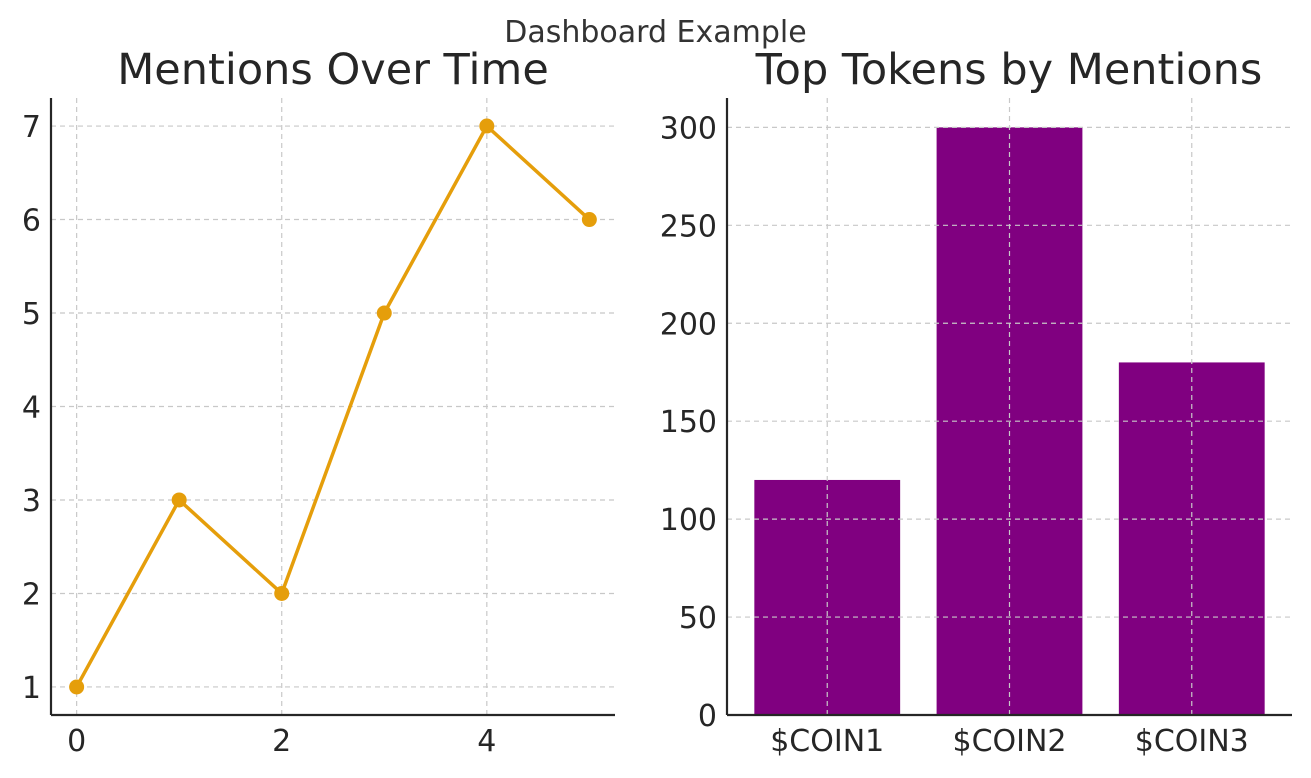 This screenshot has height=778, width=1311. I want to click on bar-chart-title: Top Tokens by Mentions, so click(1009, 70).